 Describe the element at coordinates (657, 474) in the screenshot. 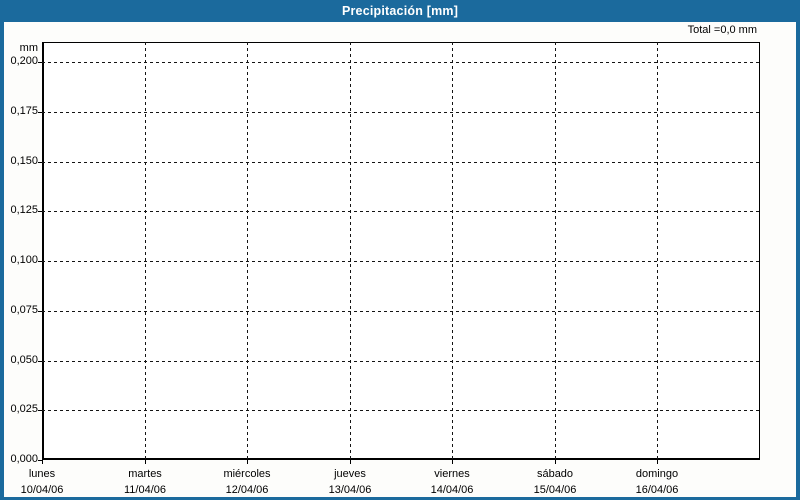

I see `x-axis-day-label: domingo` at that location.